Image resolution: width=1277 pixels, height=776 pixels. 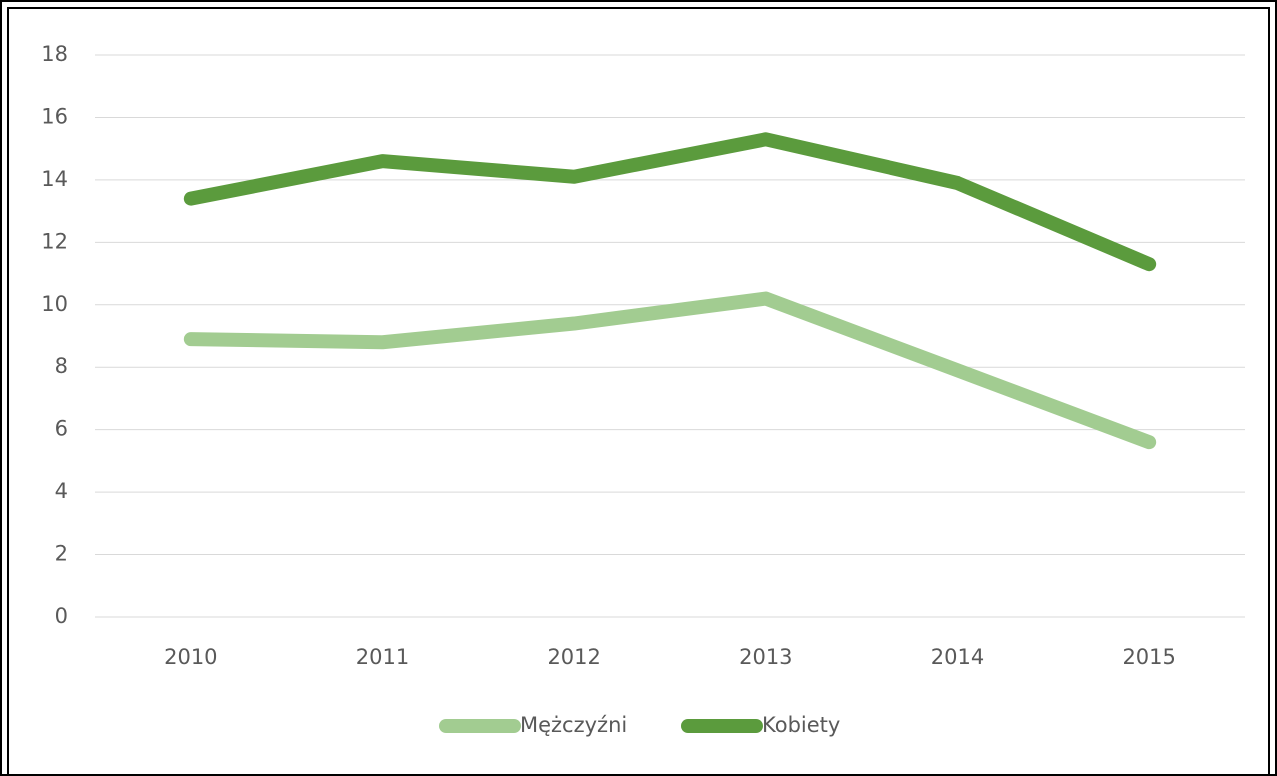 I want to click on y-tick-label: 8, so click(x=61, y=366).